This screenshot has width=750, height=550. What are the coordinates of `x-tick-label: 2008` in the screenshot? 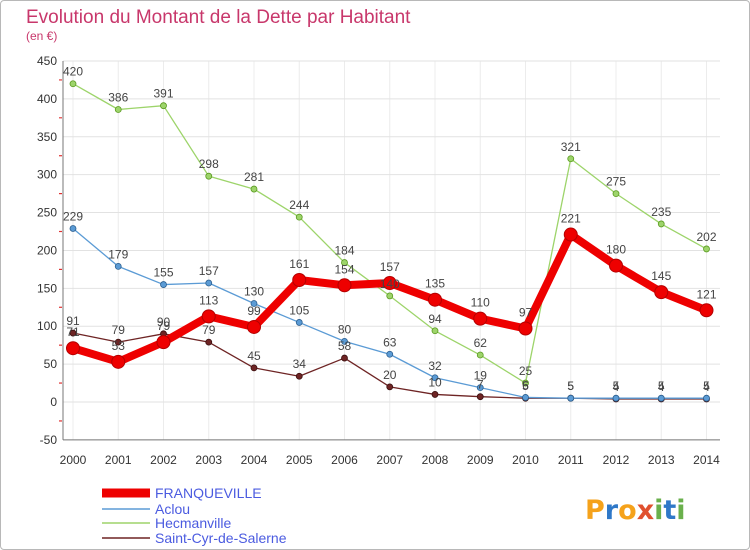 It's located at (435, 460).